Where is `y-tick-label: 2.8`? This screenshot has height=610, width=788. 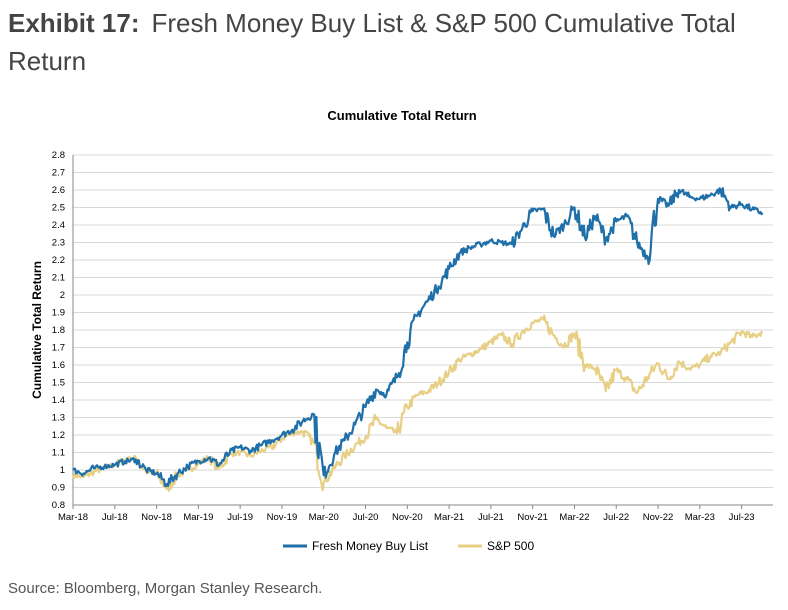 y-tick-label: 2.8 is located at coordinates (58, 155).